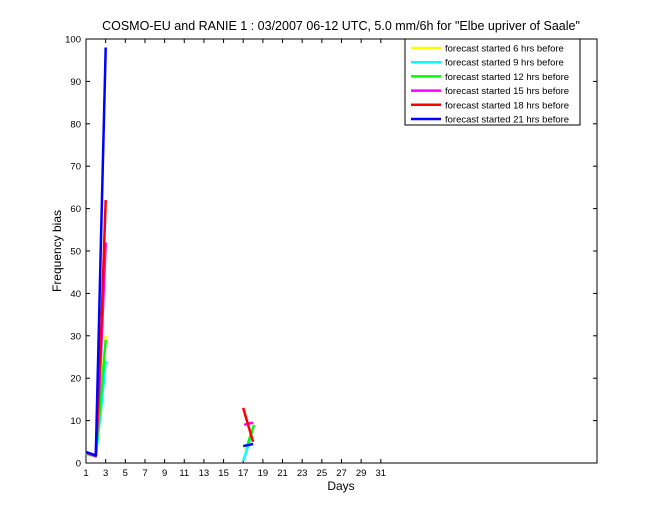 The width and height of the screenshot is (660, 520). What do you see at coordinates (75, 379) in the screenshot?
I see `y-tick-label: 20` at bounding box center [75, 379].